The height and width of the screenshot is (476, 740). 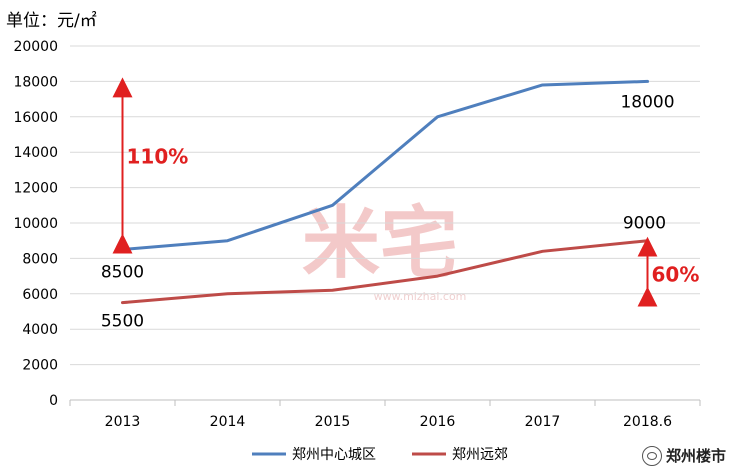 What do you see at coordinates (543, 422) in the screenshot?
I see `x-tick-label: 2017` at bounding box center [543, 422].